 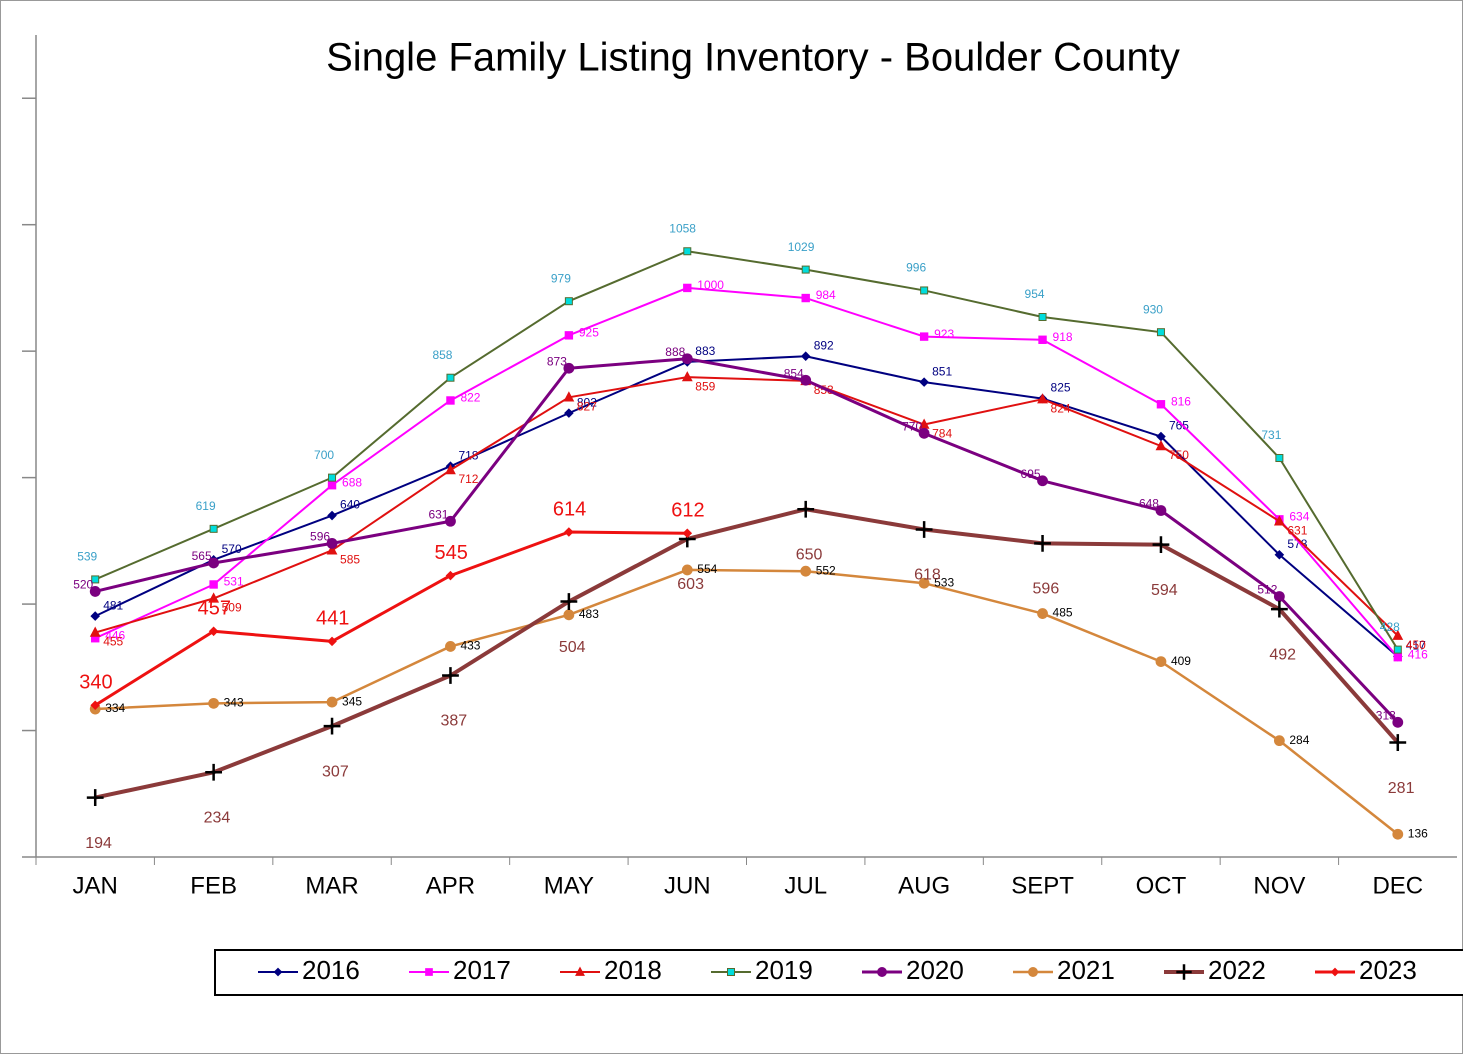 I want to click on data-label: 925, so click(x=589, y=333).